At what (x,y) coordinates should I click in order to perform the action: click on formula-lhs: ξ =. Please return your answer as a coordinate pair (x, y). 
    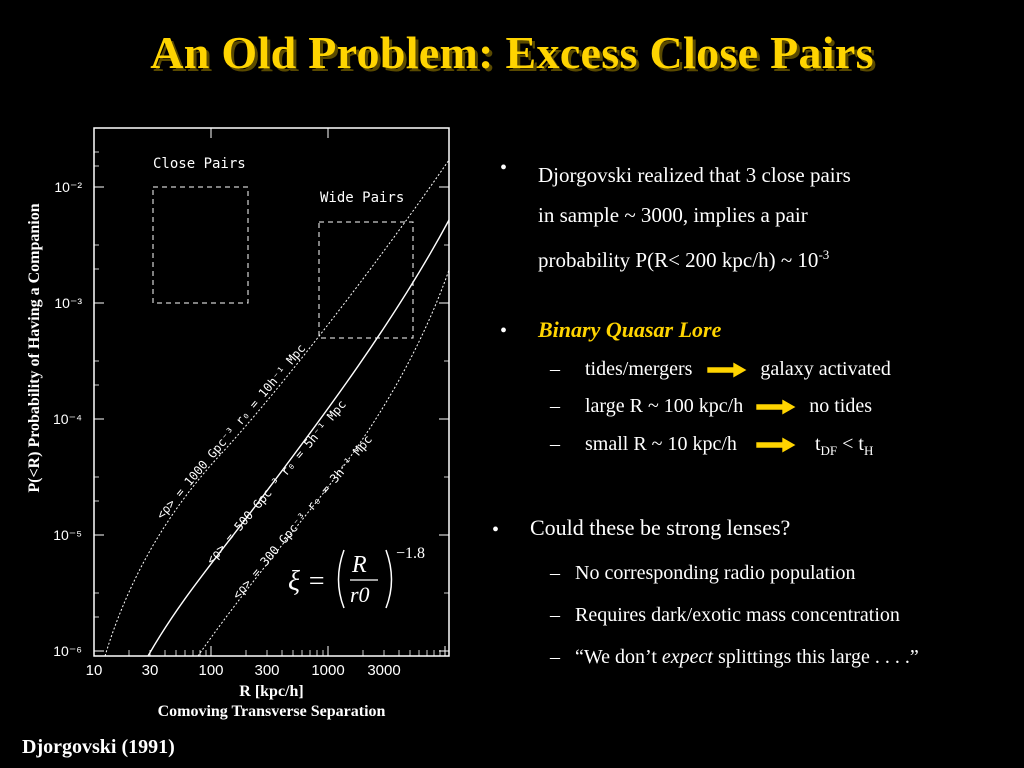
    Looking at the image, I should click on (307, 581).